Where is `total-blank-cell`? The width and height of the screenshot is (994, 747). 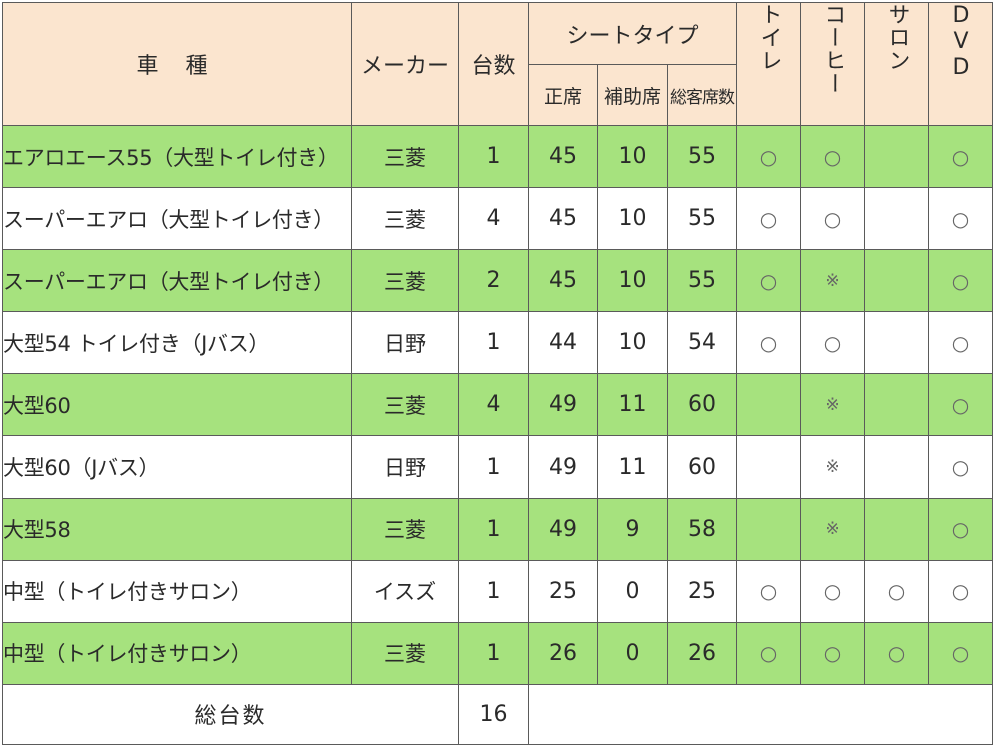
total-blank-cell is located at coordinates (760, 714).